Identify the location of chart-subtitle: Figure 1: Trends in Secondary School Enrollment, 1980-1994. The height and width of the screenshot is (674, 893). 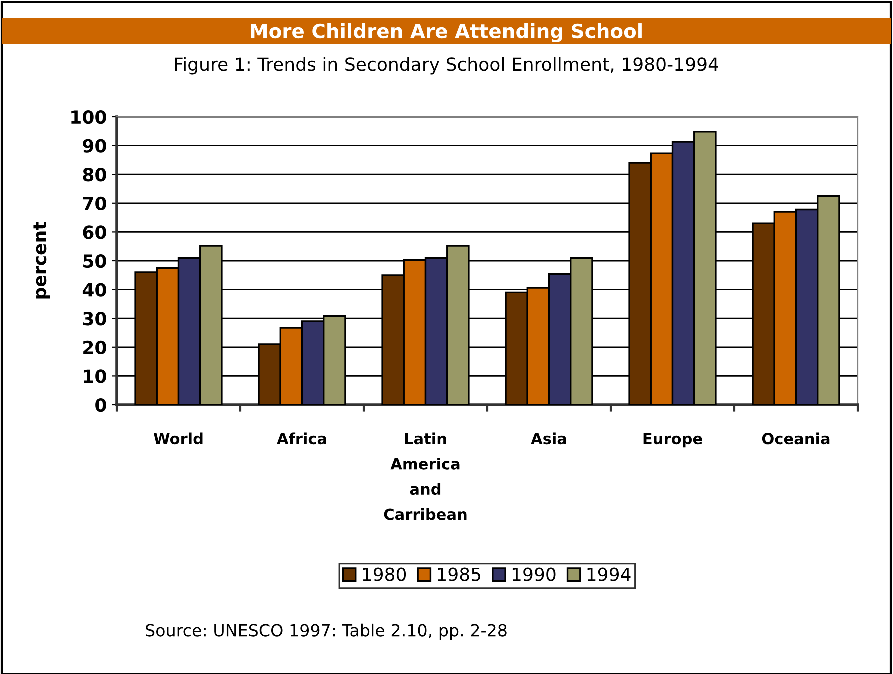
(446, 66).